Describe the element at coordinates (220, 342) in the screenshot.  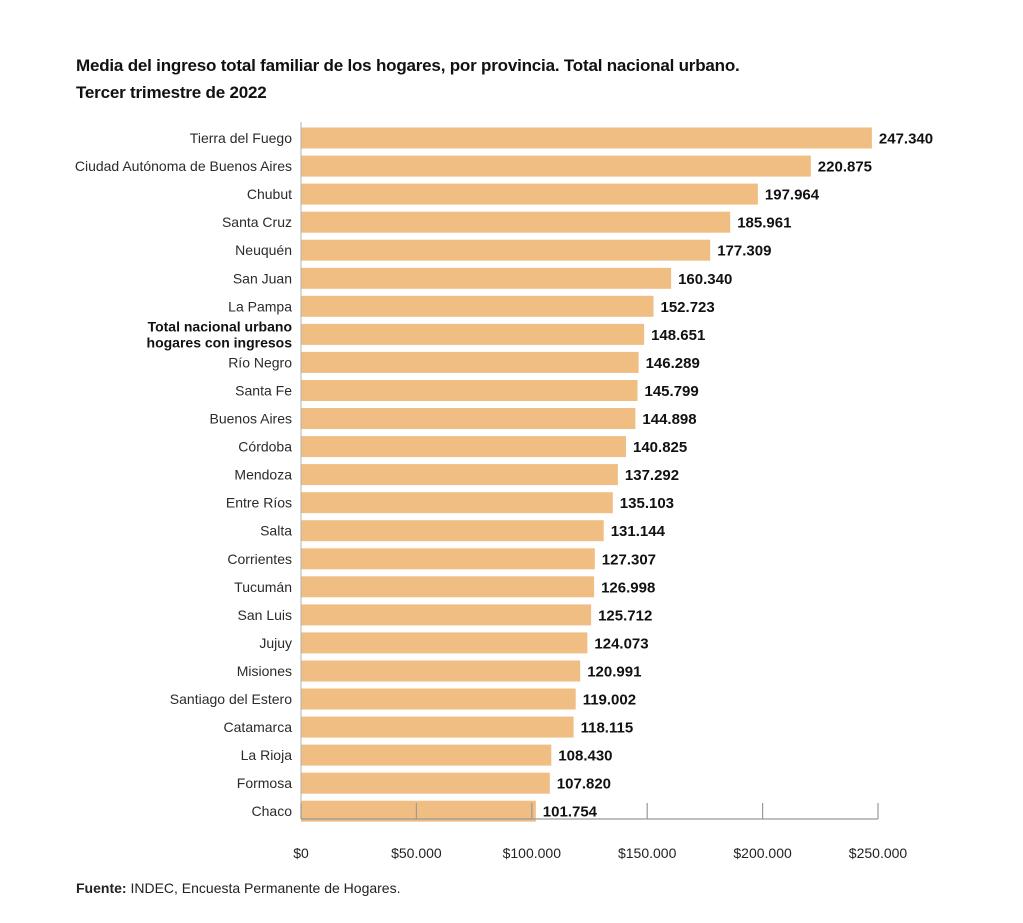
I see `category-label: hogares con ingresos` at that location.